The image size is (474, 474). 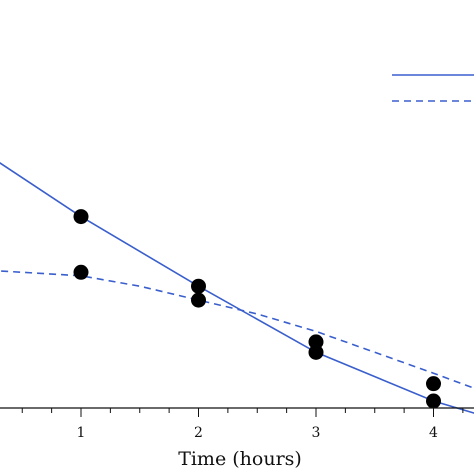 I want to click on x-tick-label: 3, so click(x=316, y=433).